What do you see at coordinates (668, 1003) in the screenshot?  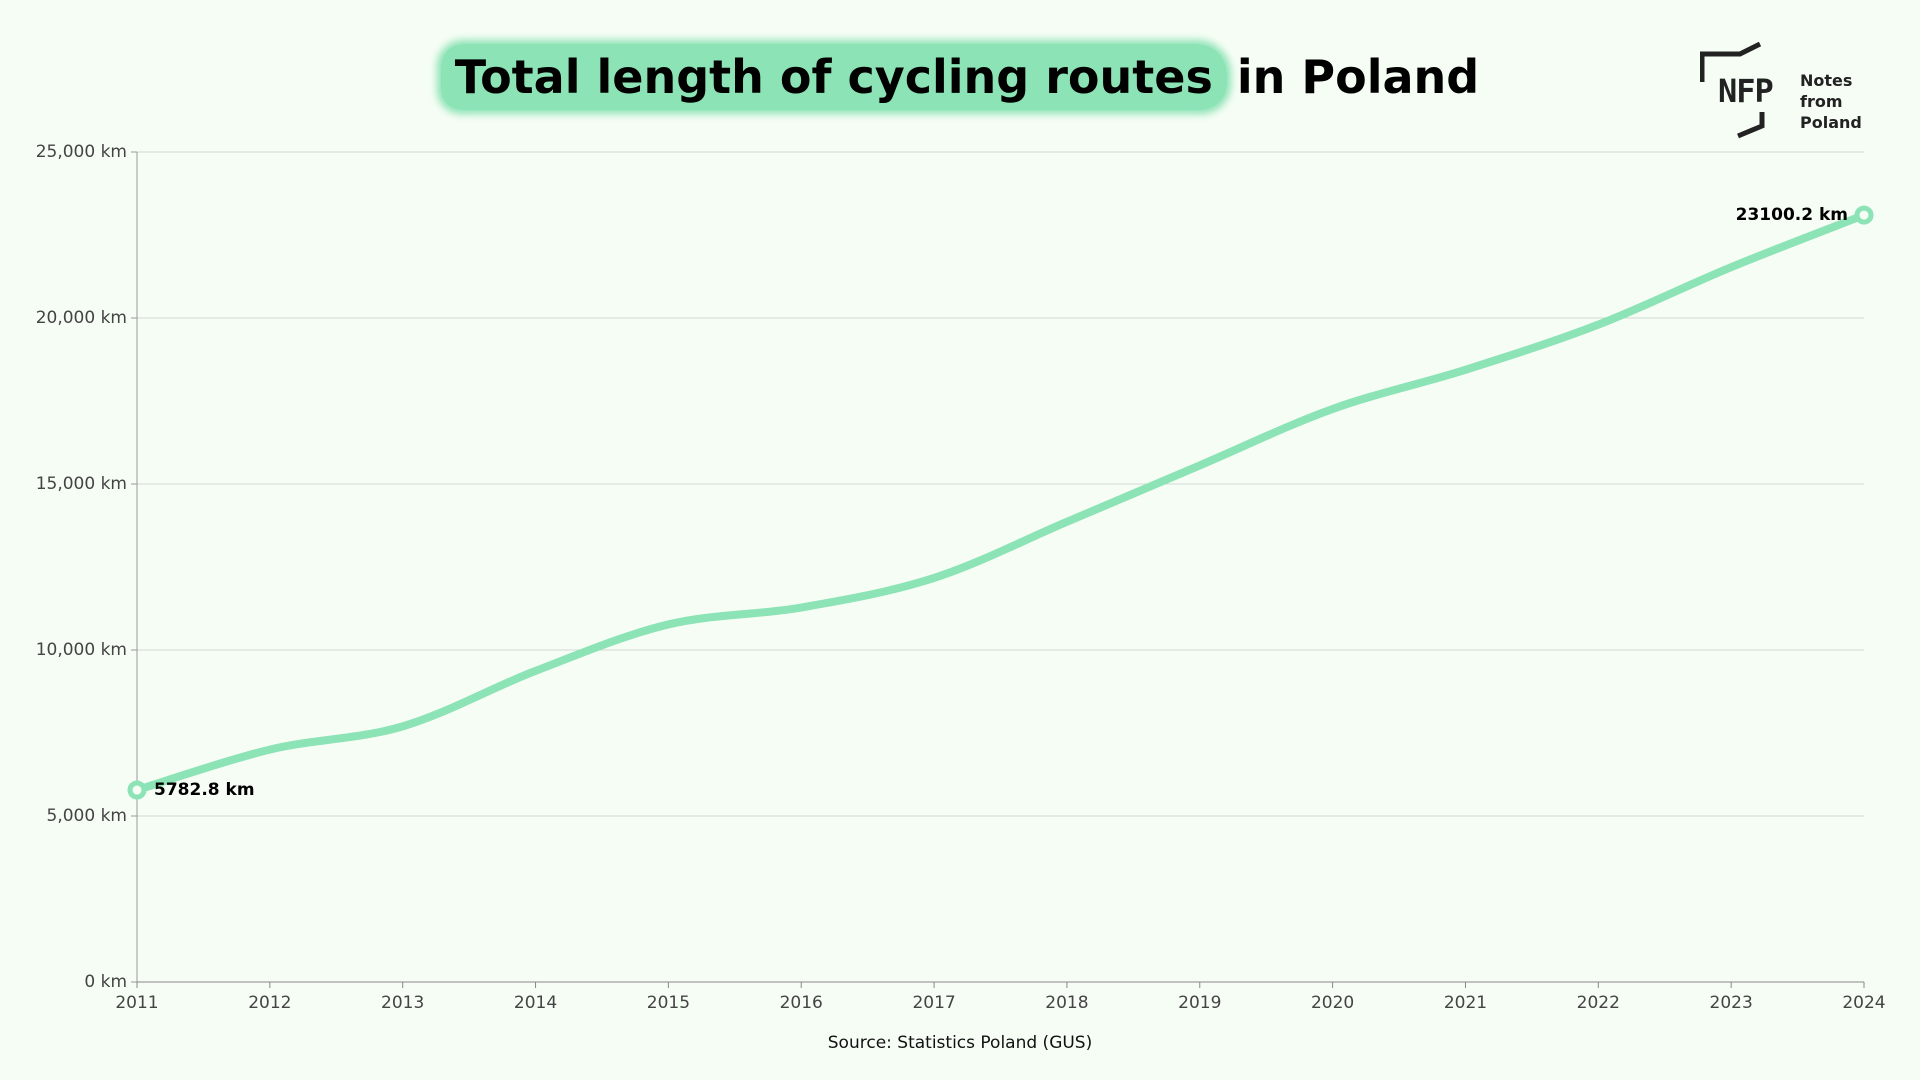 I see `x-tick-label: 2015` at bounding box center [668, 1003].